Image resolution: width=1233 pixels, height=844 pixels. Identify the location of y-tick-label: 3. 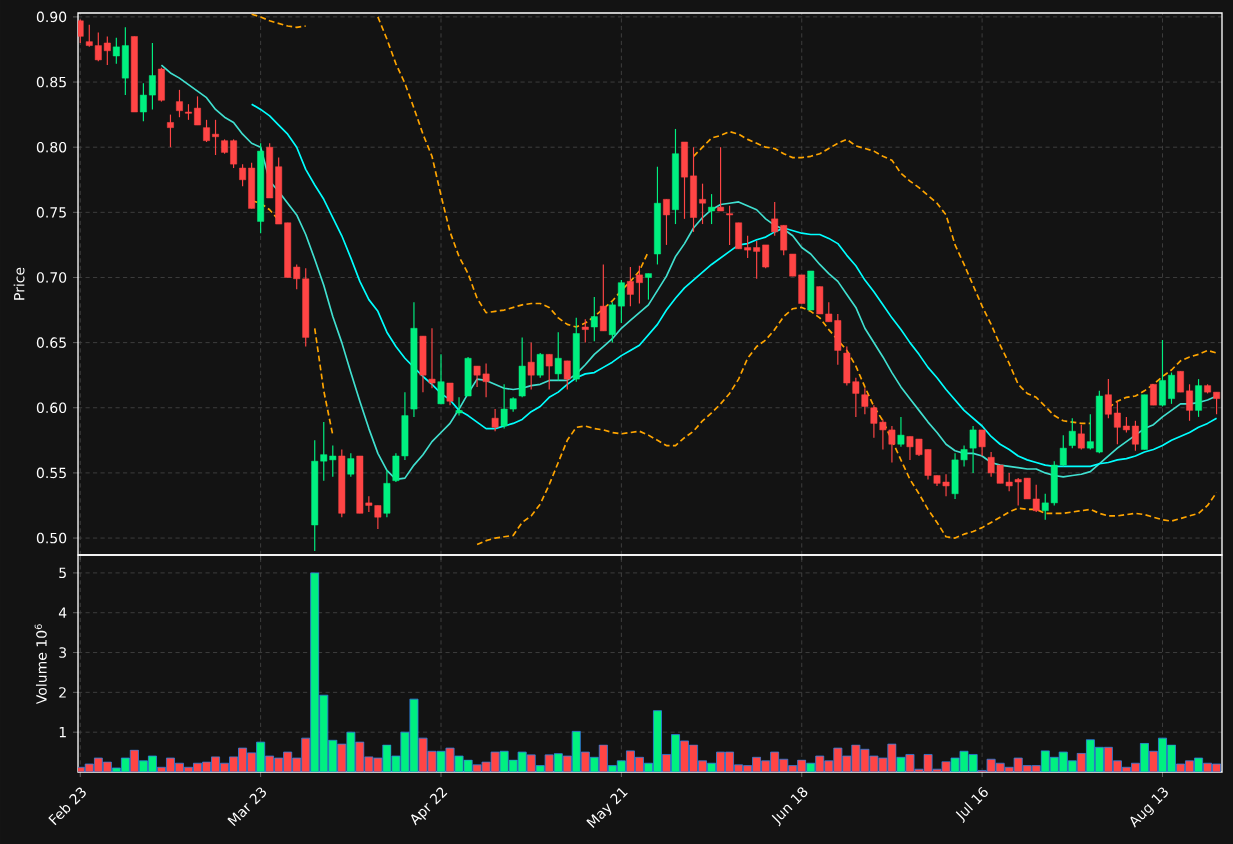
(62, 652).